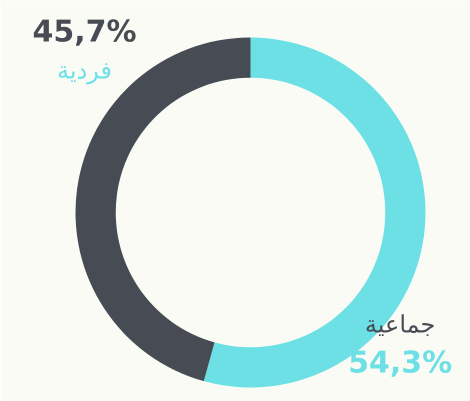  What do you see at coordinates (400, 363) in the screenshot?
I see `data-label: 54,3%` at bounding box center [400, 363].